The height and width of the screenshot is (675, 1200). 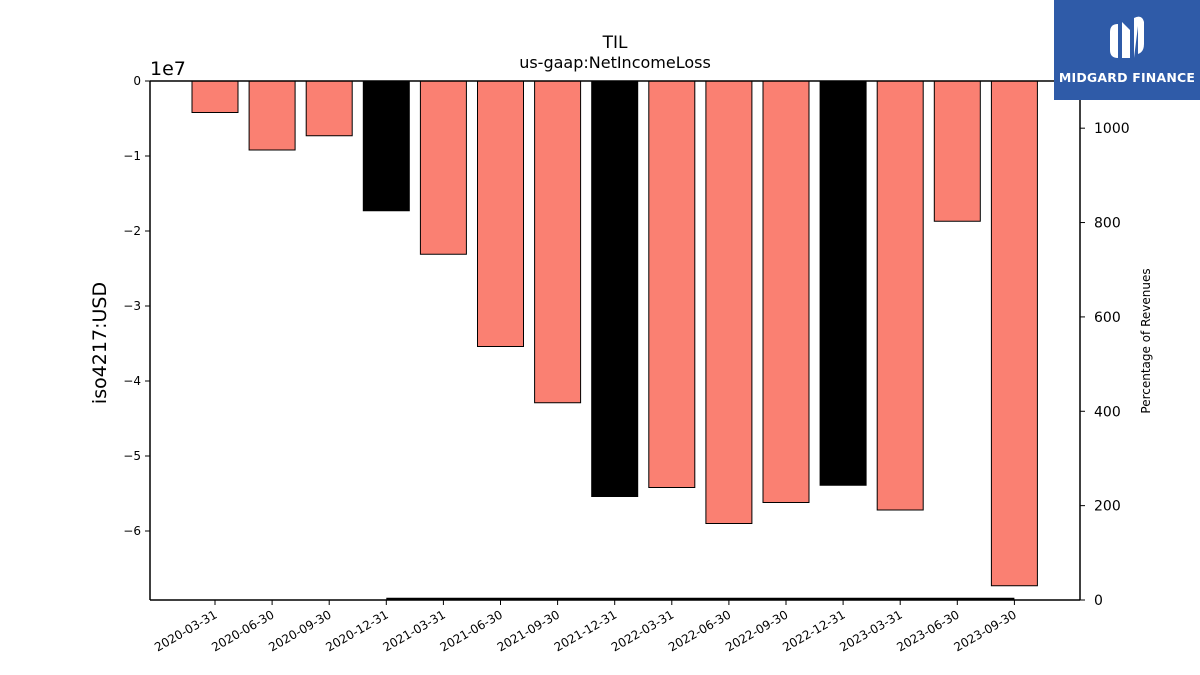 What do you see at coordinates (699, 630) in the screenshot?
I see `x-tick-label: 2022-06-30` at bounding box center [699, 630].